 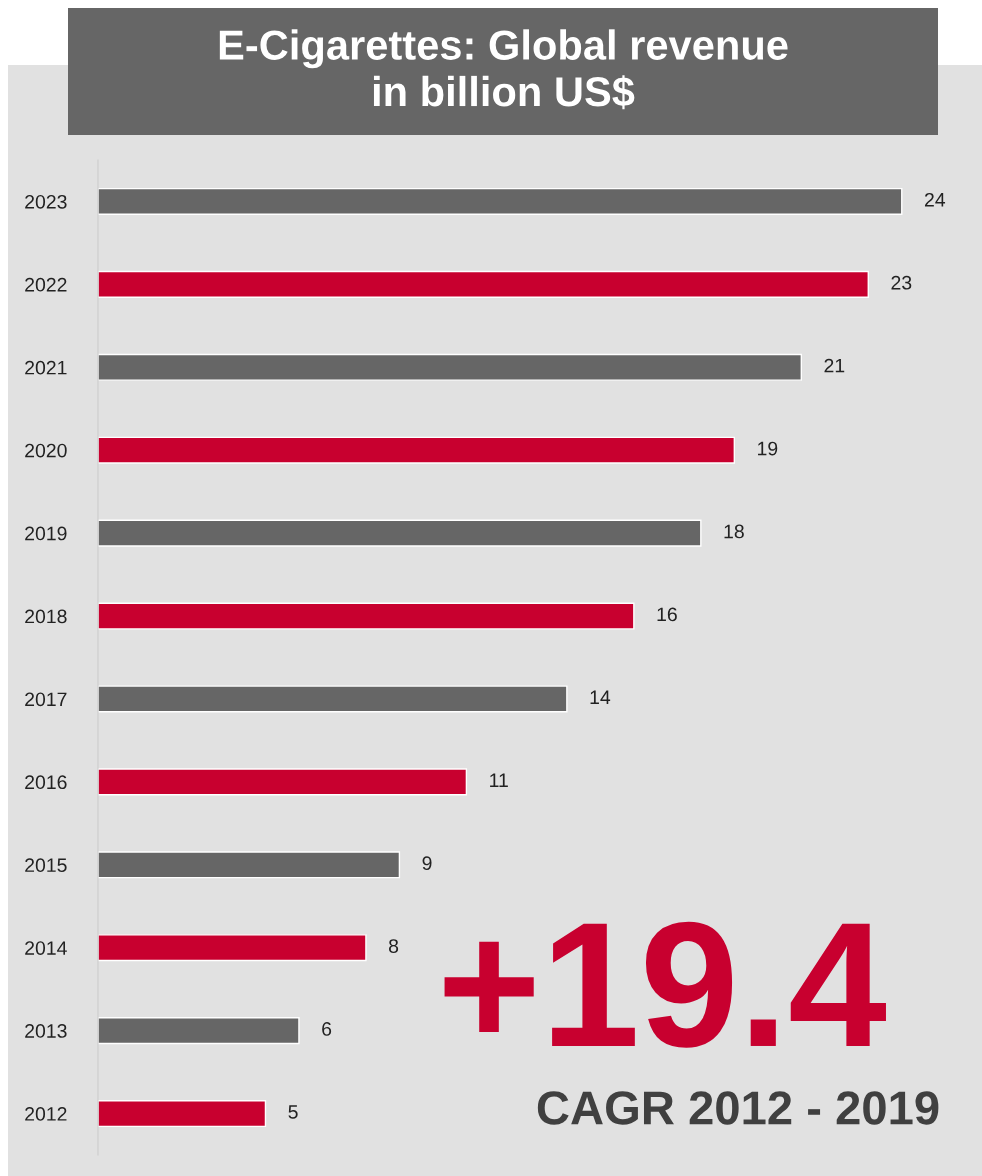 What do you see at coordinates (46, 865) in the screenshot?
I see `y-tick-label: 2015` at bounding box center [46, 865].